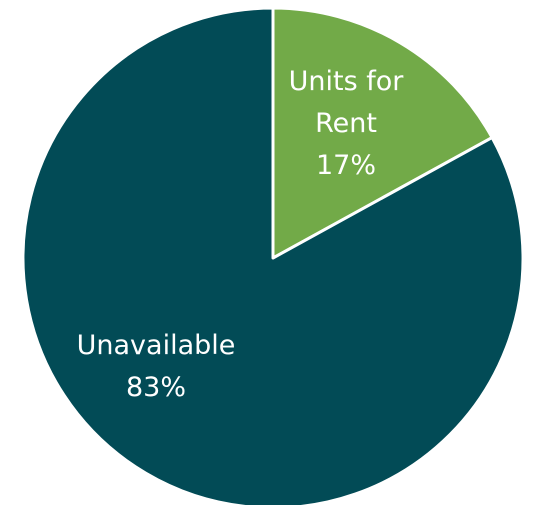 This screenshot has height=505, width=535. What do you see at coordinates (156, 367) in the screenshot?
I see `slice-label: Unavailable 83%` at bounding box center [156, 367].